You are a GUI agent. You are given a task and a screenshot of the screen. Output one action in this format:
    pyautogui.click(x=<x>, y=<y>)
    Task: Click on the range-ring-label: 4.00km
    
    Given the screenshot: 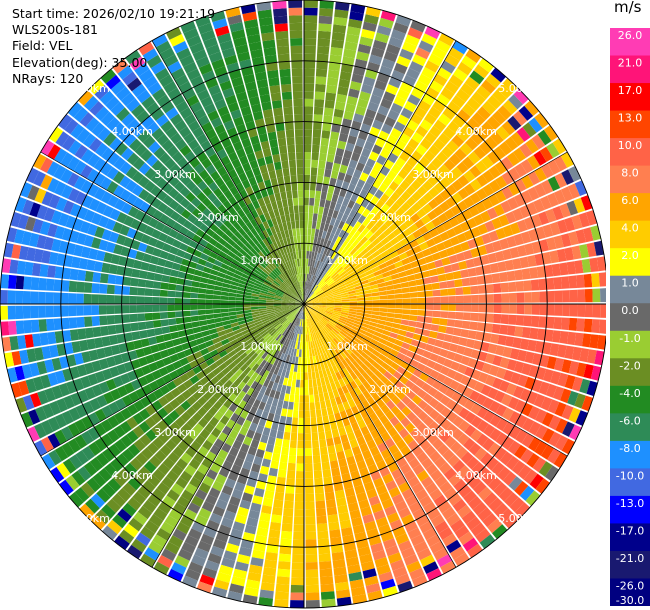 What is the action you would take?
    pyautogui.click(x=132, y=475)
    